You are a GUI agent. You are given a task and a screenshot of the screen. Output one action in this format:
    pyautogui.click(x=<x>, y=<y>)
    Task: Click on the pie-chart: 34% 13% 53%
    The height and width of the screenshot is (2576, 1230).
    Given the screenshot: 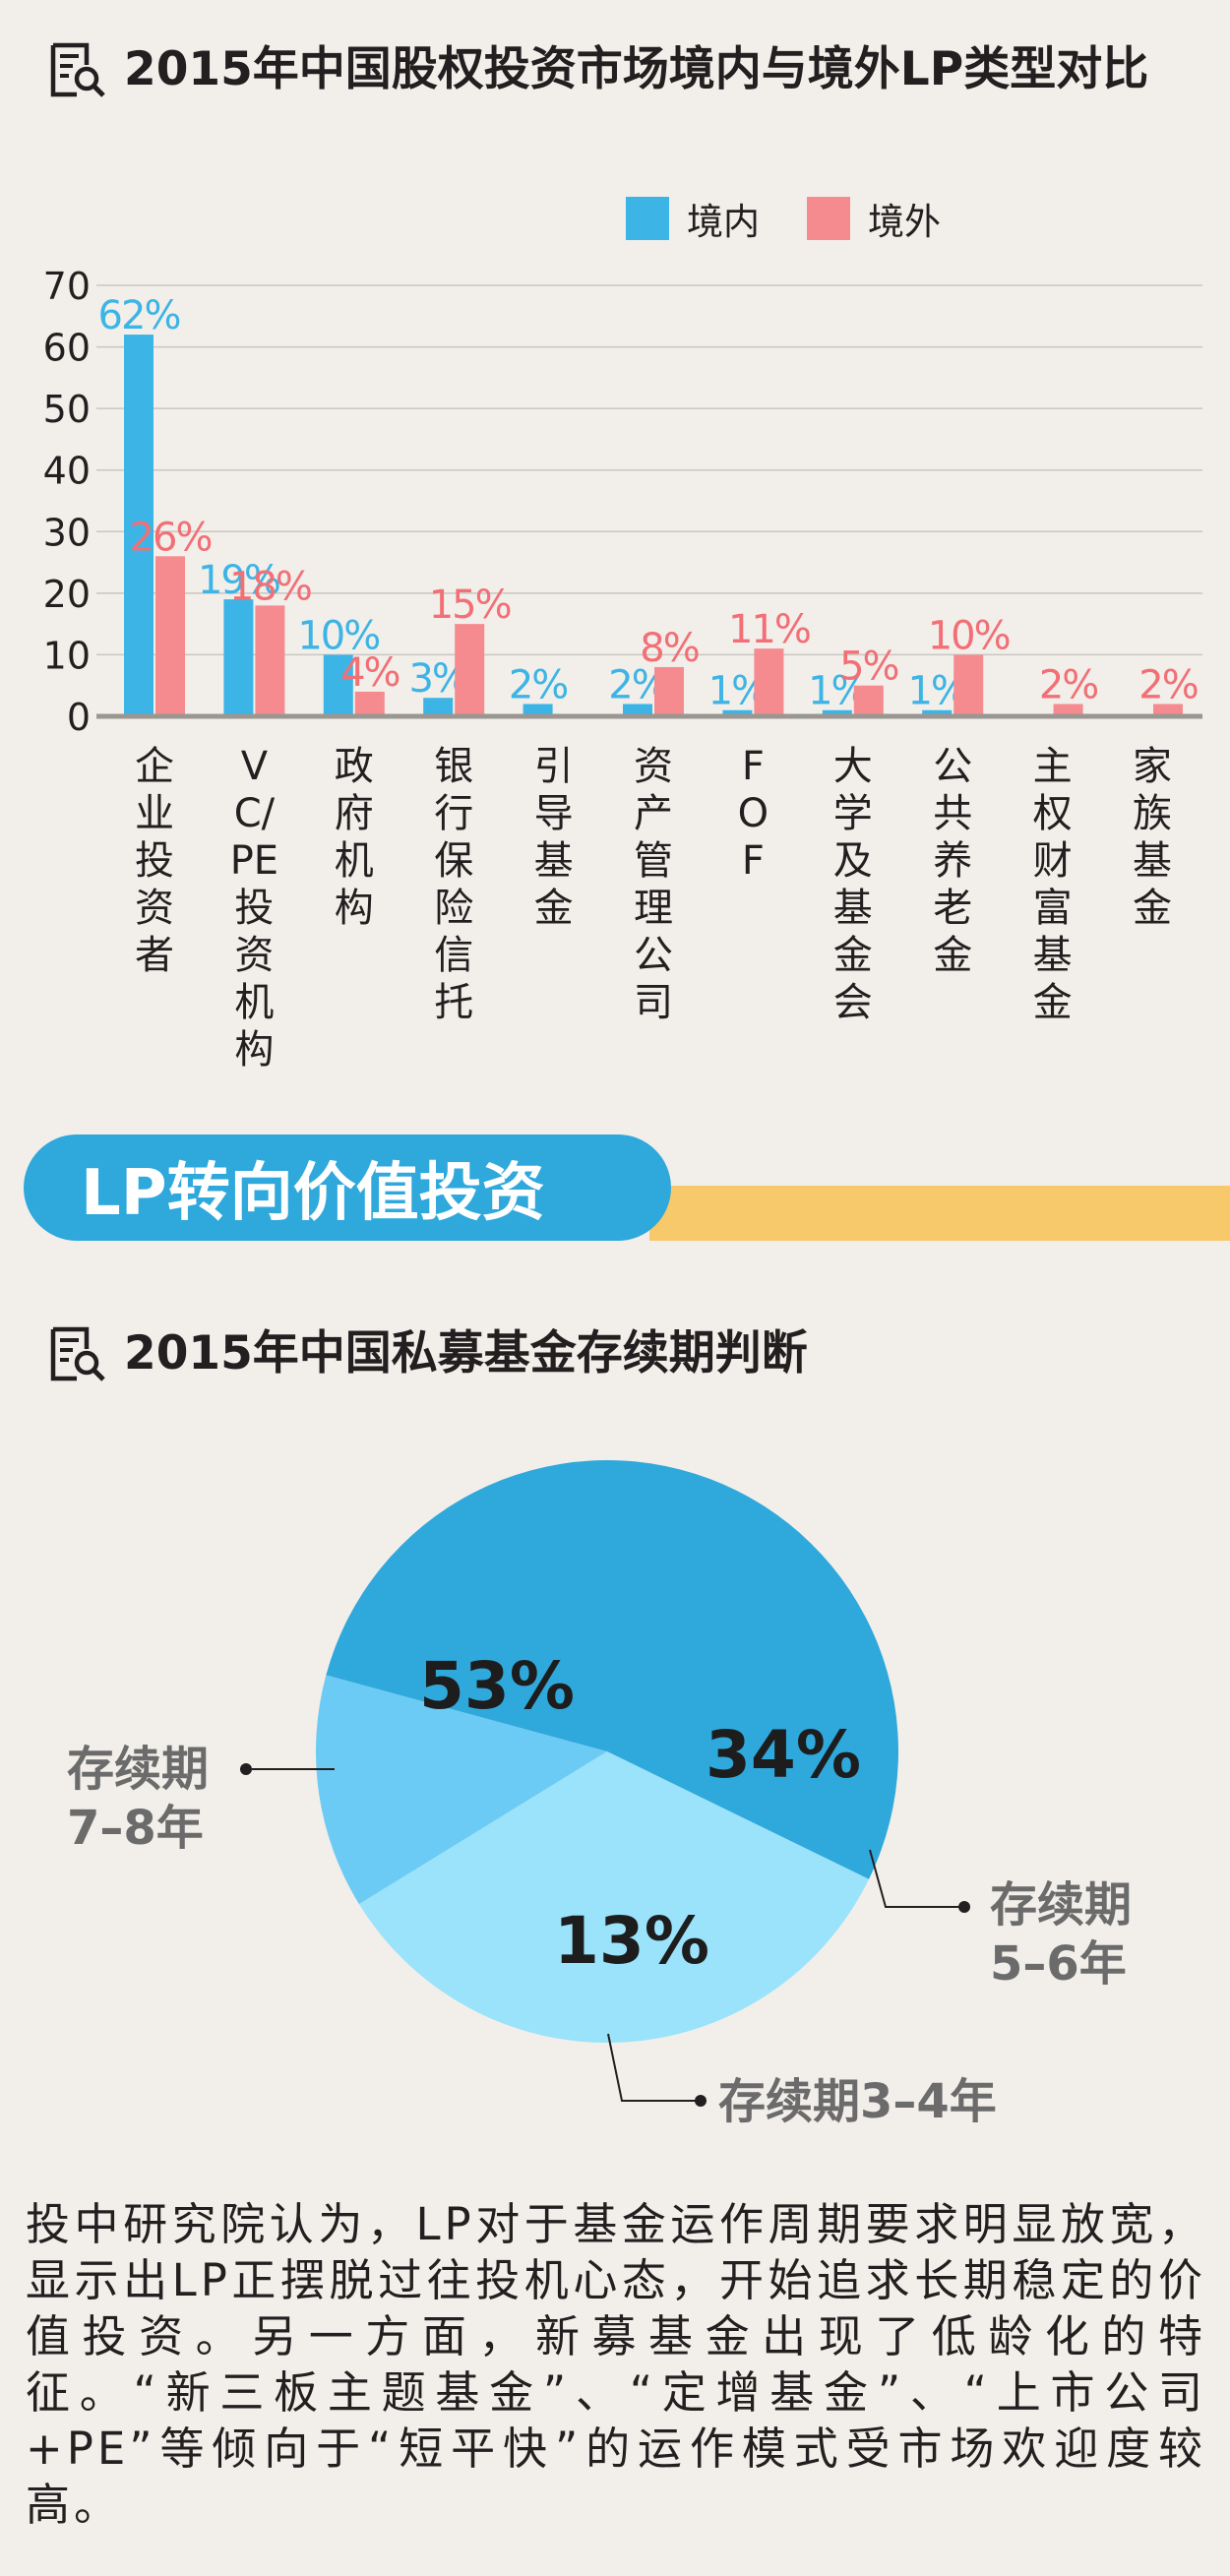 What is the action you would take?
    pyautogui.click(x=605, y=1783)
    